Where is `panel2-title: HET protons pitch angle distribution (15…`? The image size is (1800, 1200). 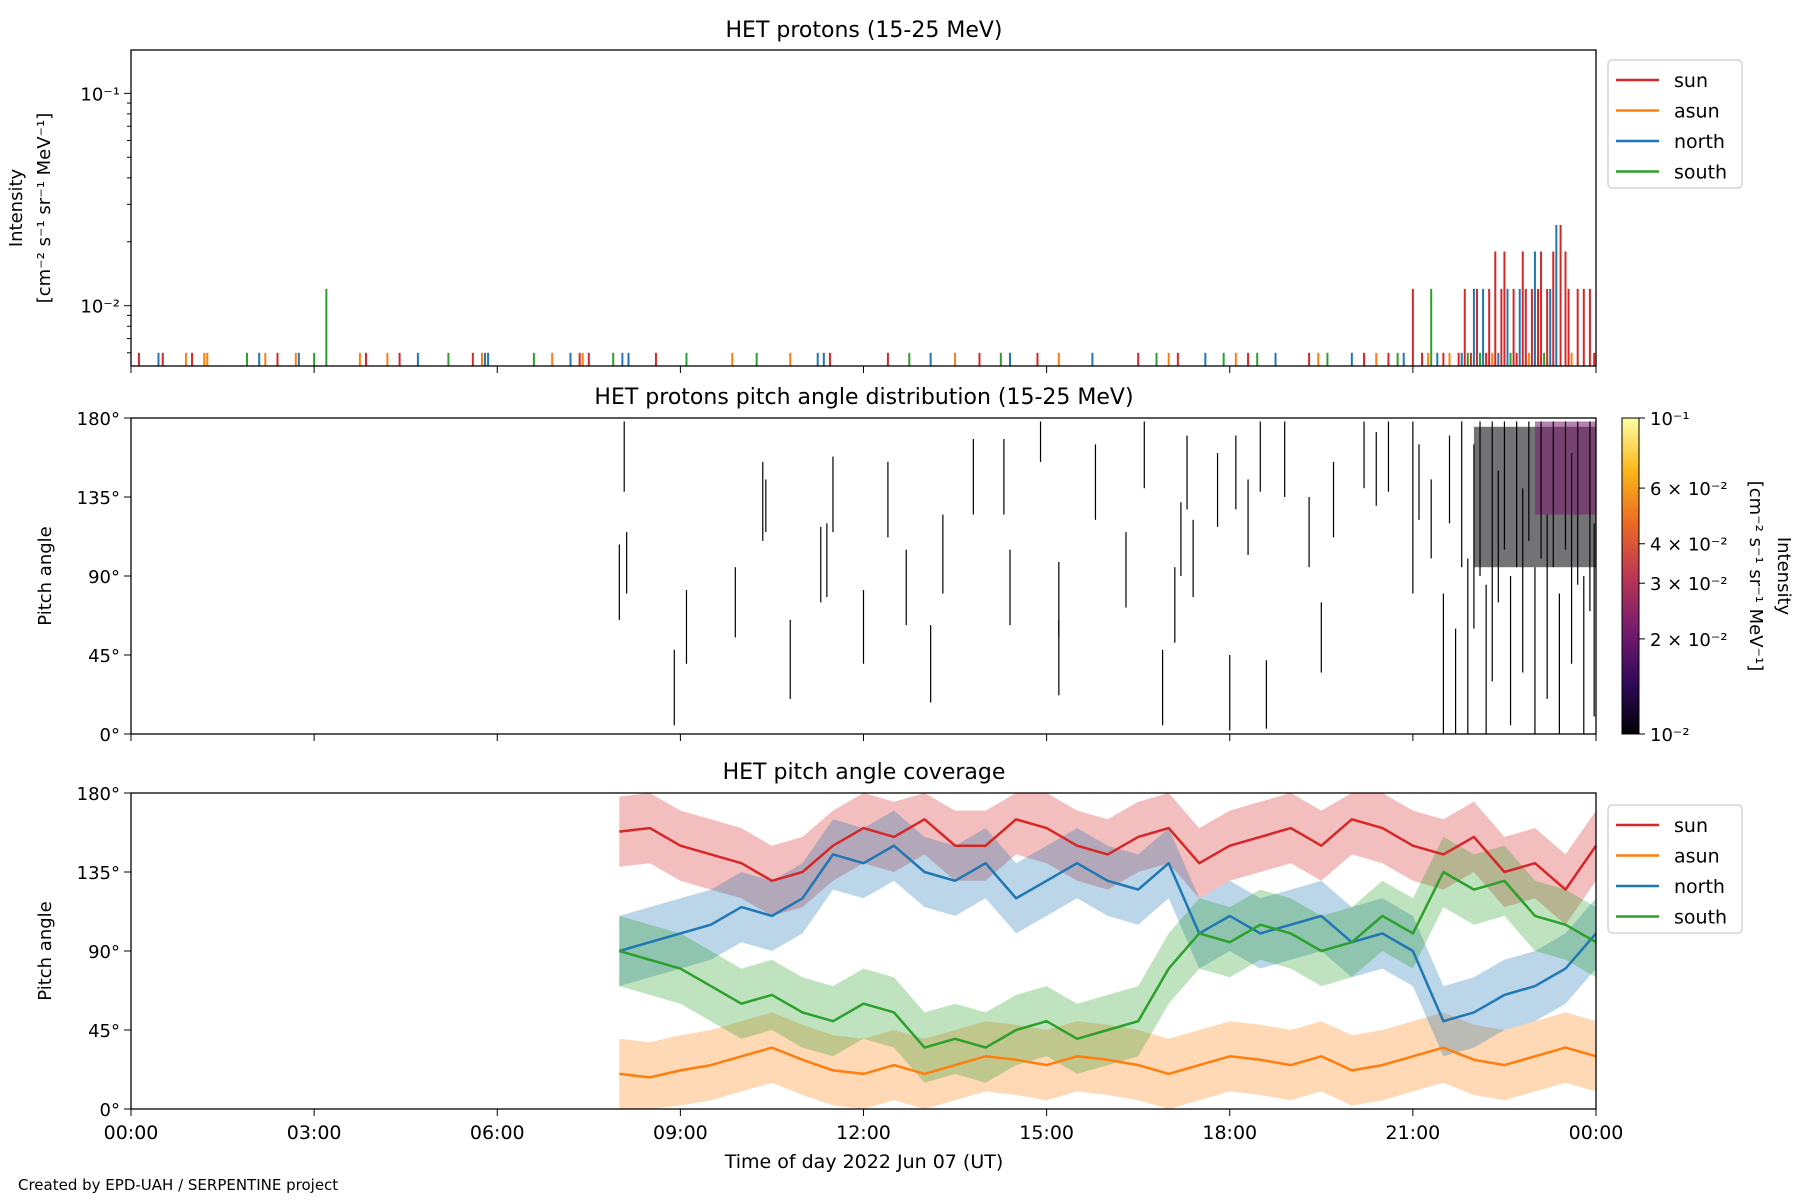 panel2-title: HET protons pitch angle distribution (15… is located at coordinates (863, 397).